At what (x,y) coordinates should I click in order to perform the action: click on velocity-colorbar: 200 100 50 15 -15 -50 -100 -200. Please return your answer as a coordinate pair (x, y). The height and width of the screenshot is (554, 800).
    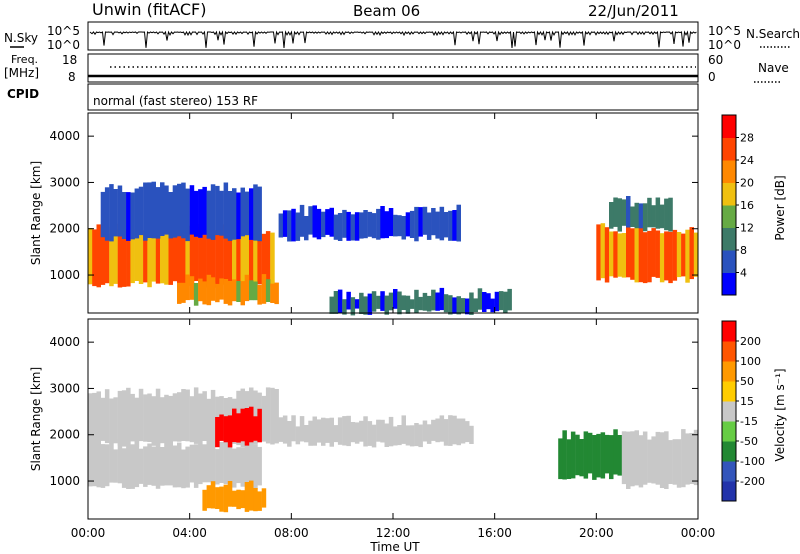
    Looking at the image, I should click on (743, 411).